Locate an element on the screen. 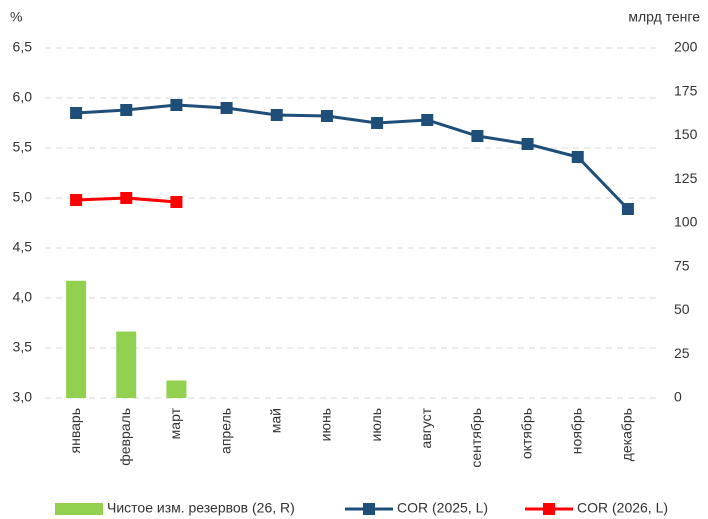 Image resolution: width=708 pixels, height=519 pixels. y-tick-label: 5,5 is located at coordinates (23, 147).